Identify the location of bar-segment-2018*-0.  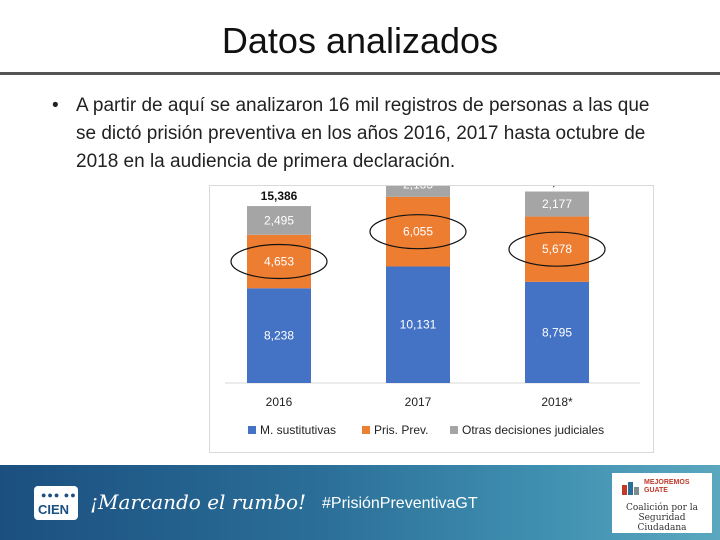
(557, 332).